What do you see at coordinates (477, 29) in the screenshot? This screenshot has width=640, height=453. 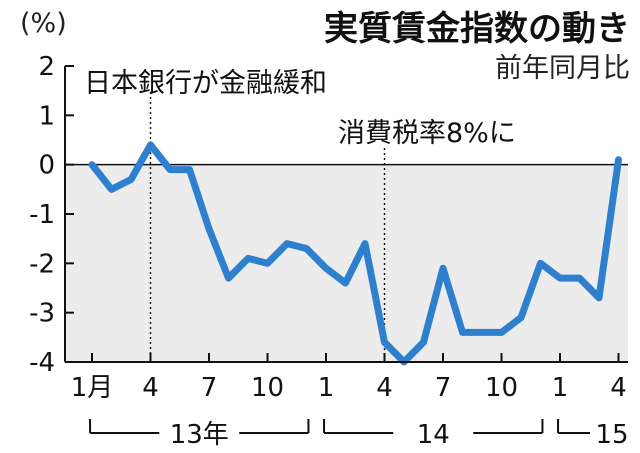 I see `chart-title: 実質賃金指数の動き` at bounding box center [477, 29].